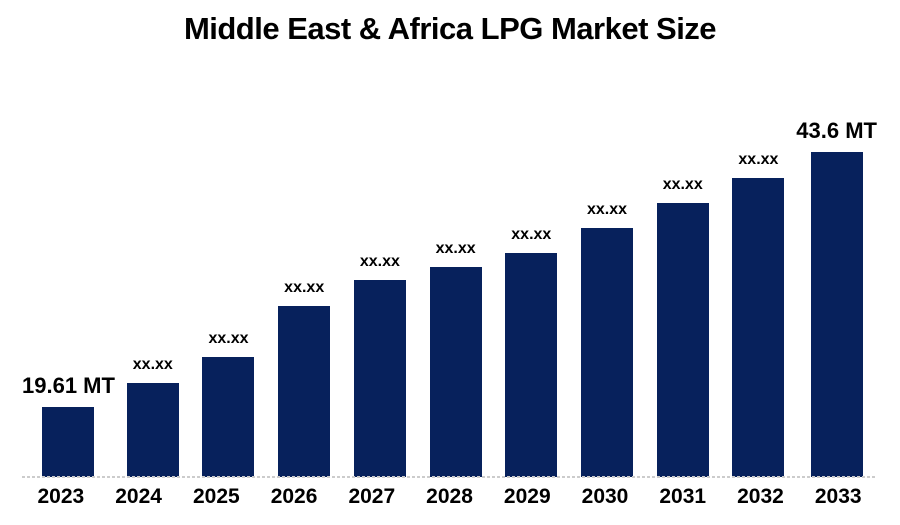 The image size is (900, 525). I want to click on x-tick-label-2030: 2030, so click(605, 496).